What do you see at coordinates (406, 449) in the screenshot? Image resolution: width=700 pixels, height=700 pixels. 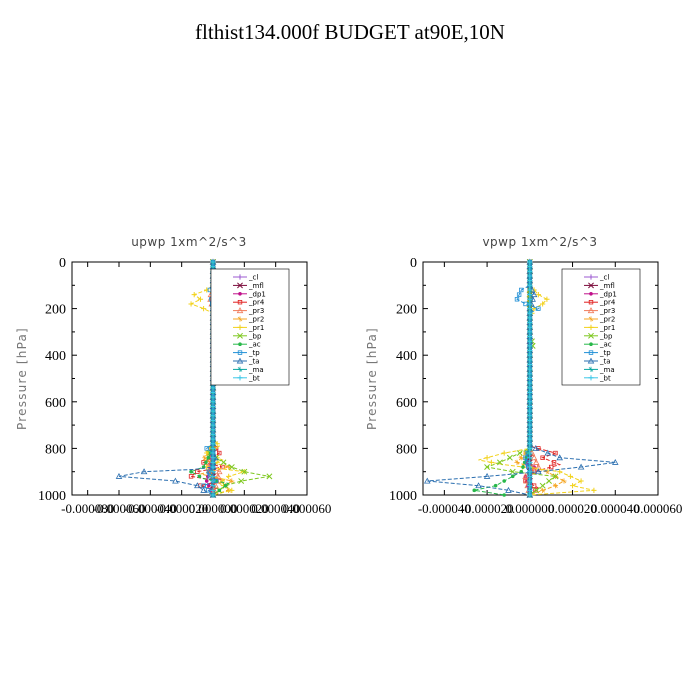 I see `y-tick-label: 800` at bounding box center [406, 449].